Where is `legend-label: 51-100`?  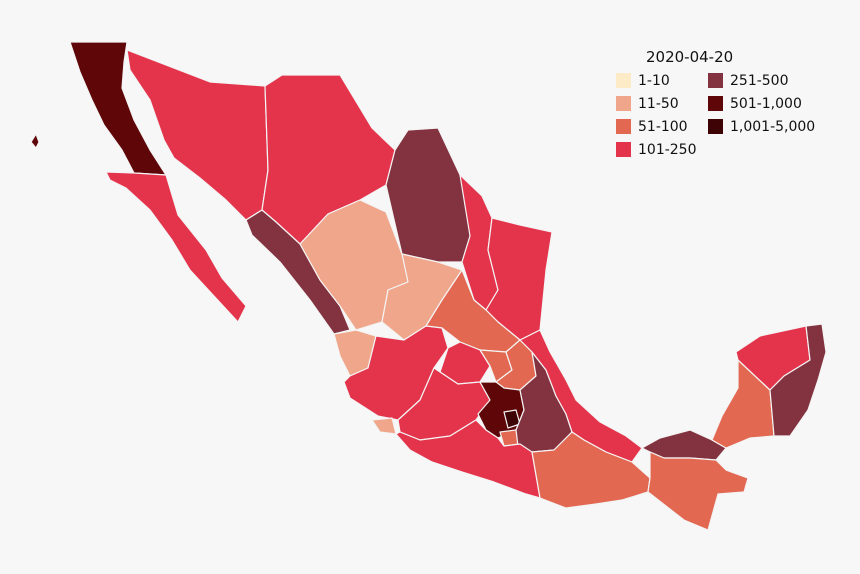
legend-label: 51-100 is located at coordinates (663, 126).